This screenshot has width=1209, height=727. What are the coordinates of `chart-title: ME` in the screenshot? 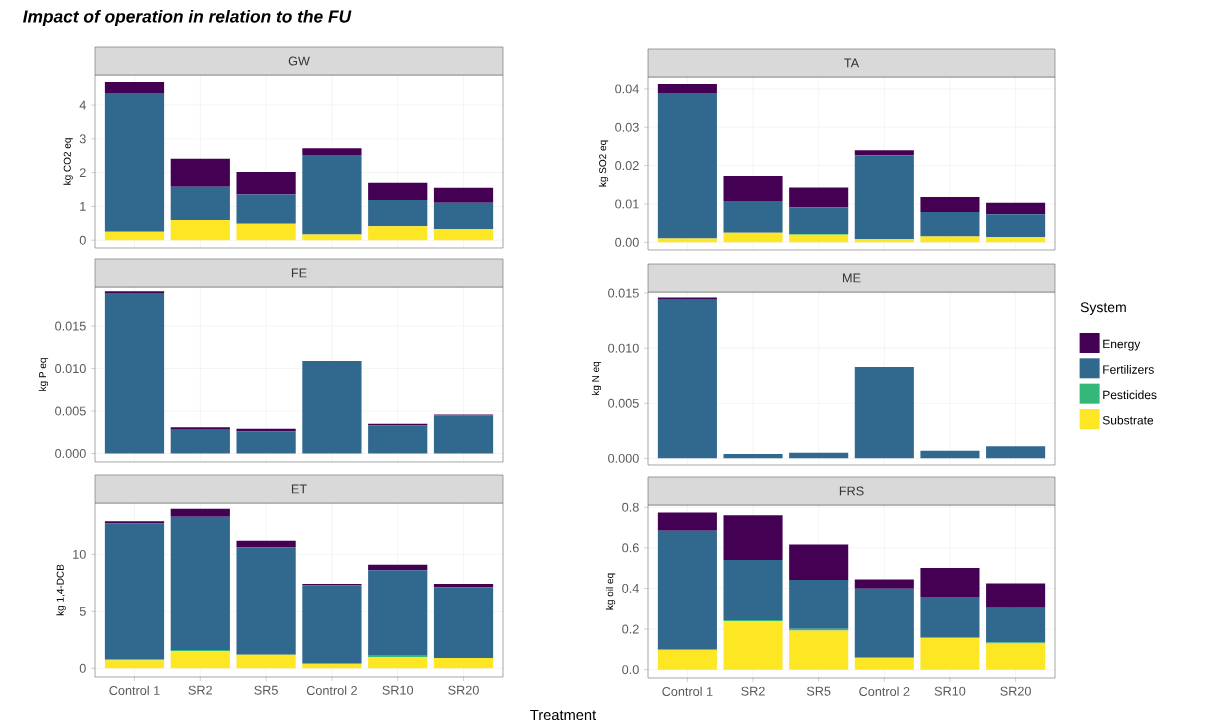 It's located at (852, 278).